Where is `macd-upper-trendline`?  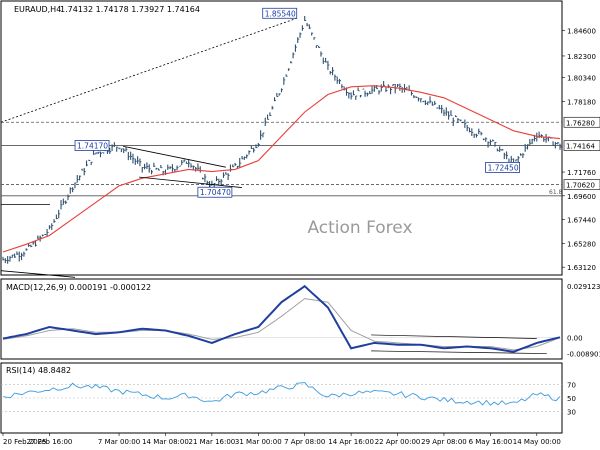 macd-upper-trendline is located at coordinates (454, 336).